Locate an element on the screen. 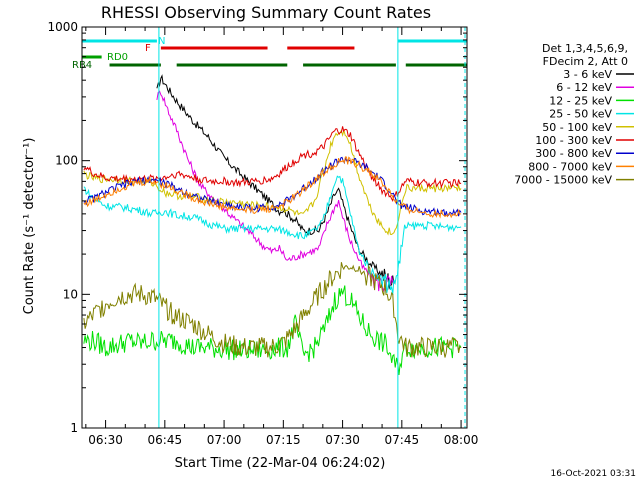 This screenshot has height=480, width=640. x-tick-label: 06:45 is located at coordinates (165, 440).